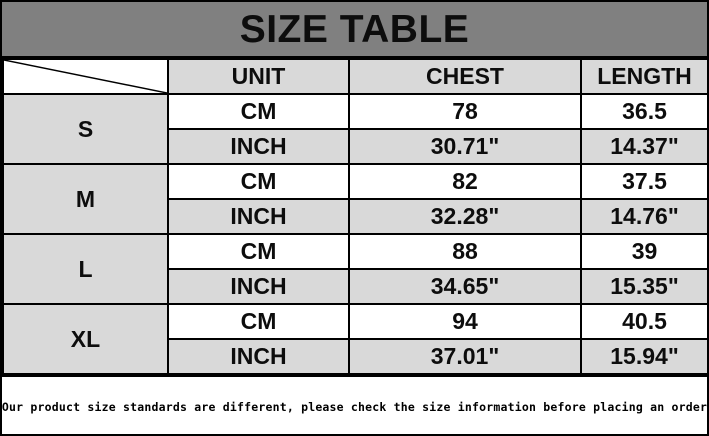  Describe the element at coordinates (643, 251) in the screenshot. I see `length-cell: 39` at that location.